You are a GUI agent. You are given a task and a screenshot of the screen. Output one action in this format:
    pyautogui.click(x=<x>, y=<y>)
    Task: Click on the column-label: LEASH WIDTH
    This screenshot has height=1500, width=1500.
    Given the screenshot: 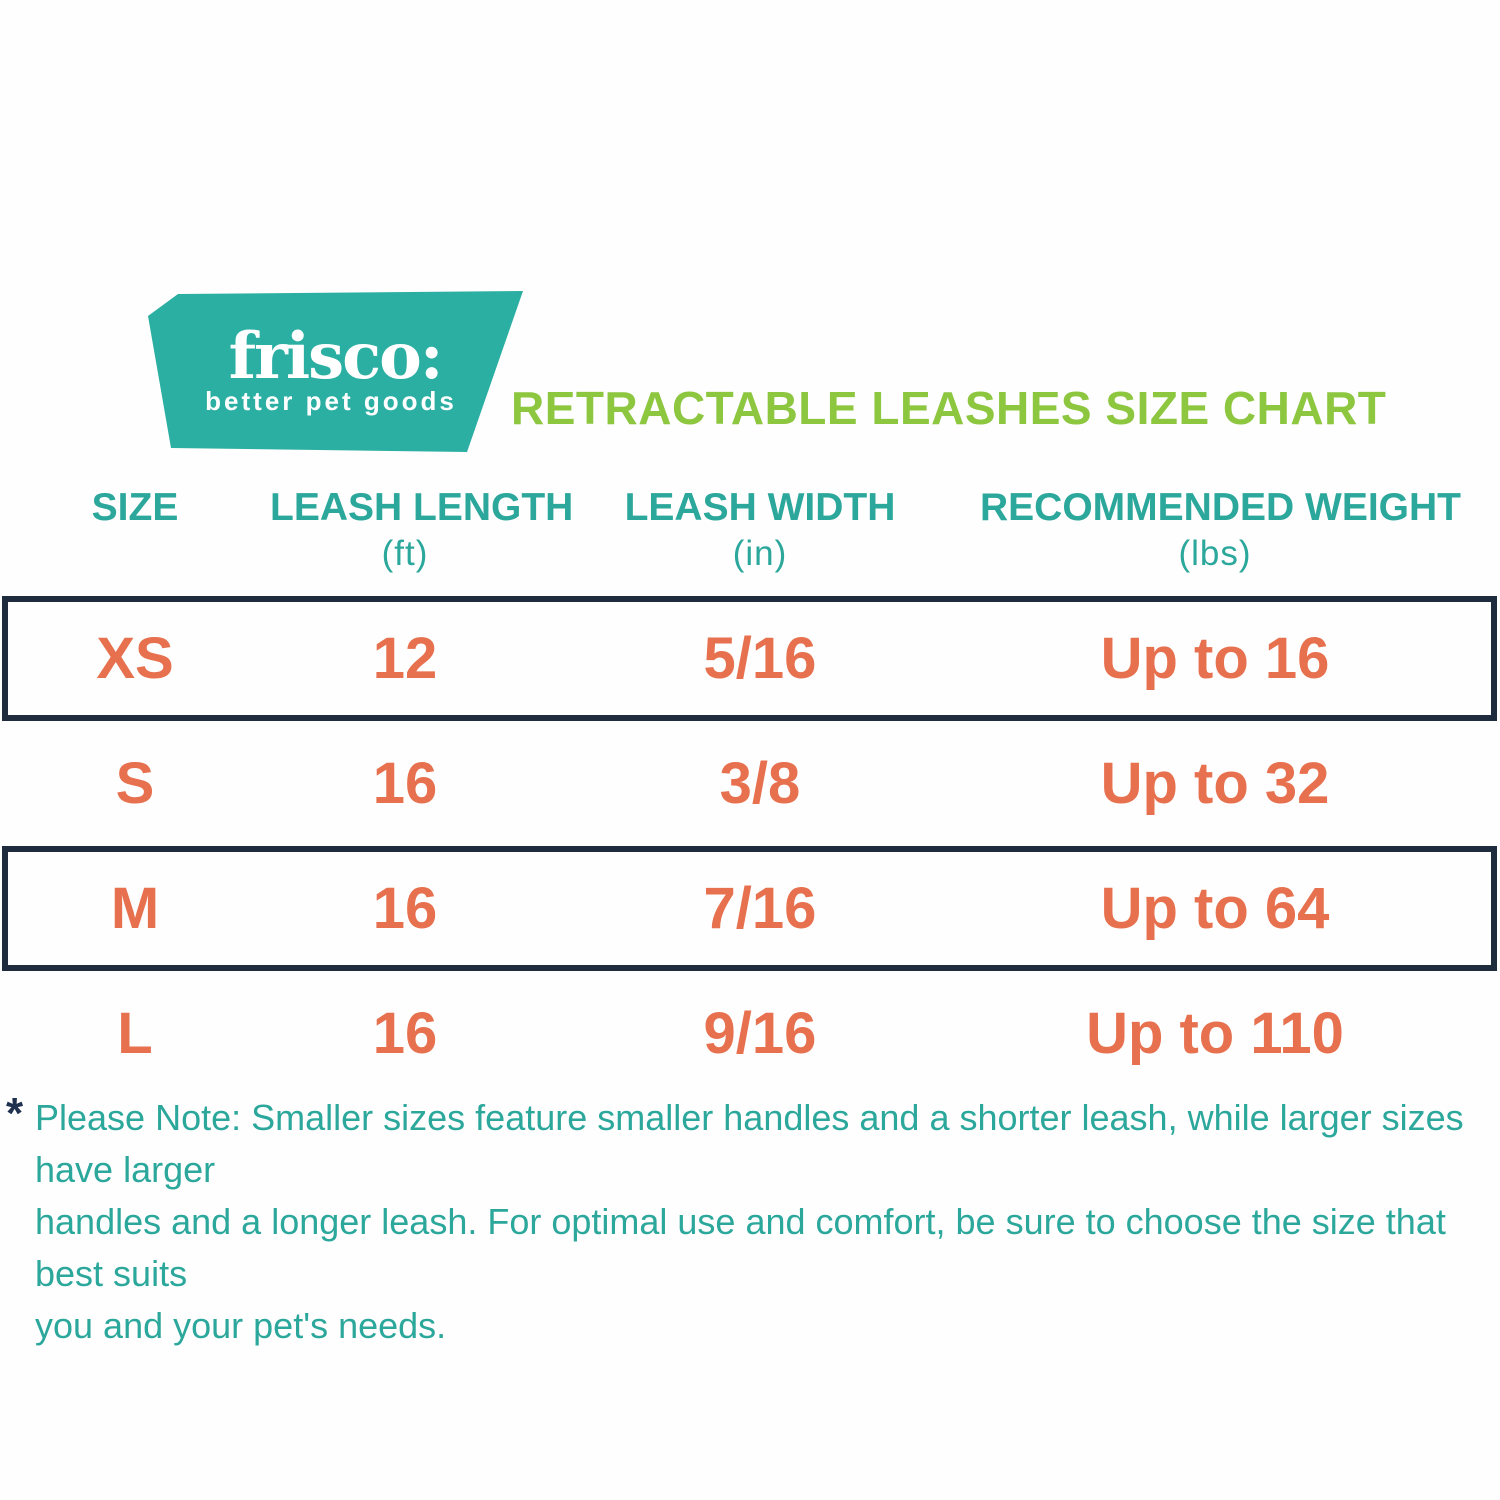 What is the action you would take?
    pyautogui.click(x=760, y=507)
    